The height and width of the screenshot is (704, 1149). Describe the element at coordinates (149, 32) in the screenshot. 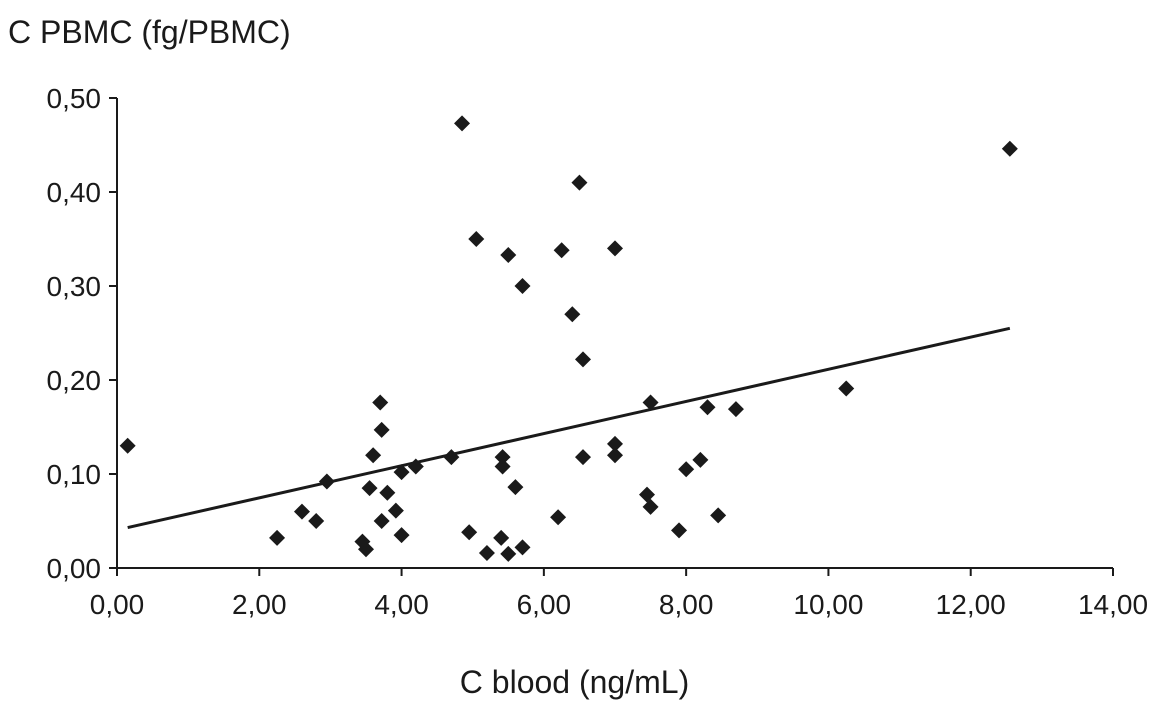

I see `y-axis-title: C PBMC (fg/PBMC)` at that location.